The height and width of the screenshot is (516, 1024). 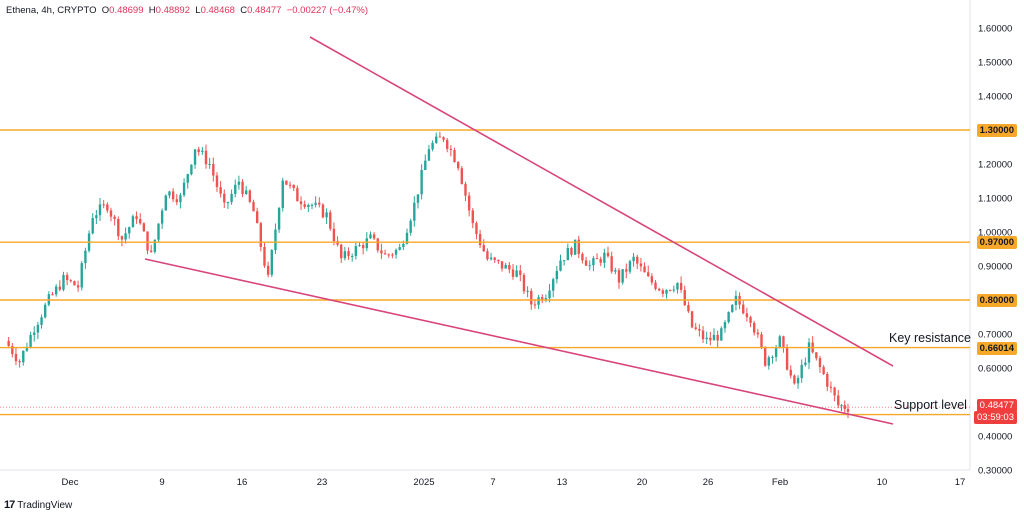 I want to click on price-tick-label: 0.30000, so click(x=995, y=471).